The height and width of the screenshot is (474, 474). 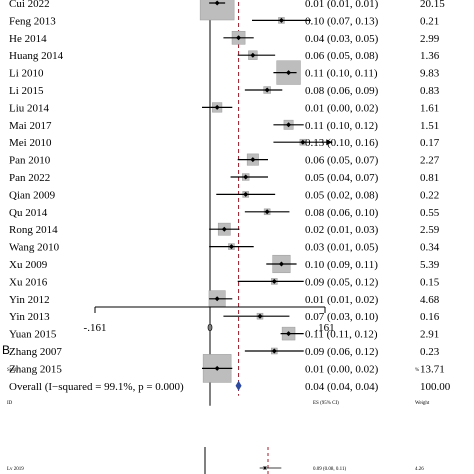 What do you see at coordinates (430, 352) in the screenshot?
I see `study-weight: 0.23` at bounding box center [430, 352].